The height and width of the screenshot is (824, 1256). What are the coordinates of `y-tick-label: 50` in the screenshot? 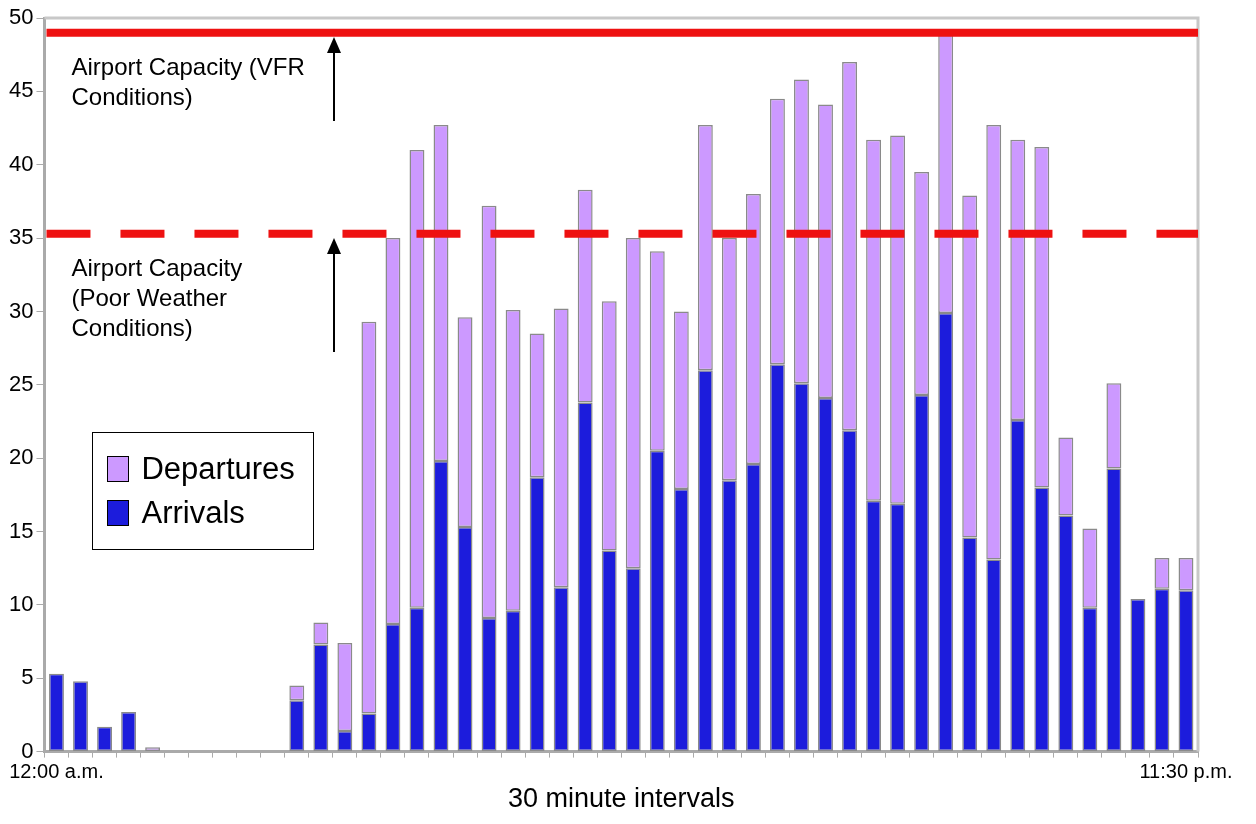 It's located at (21, 17).